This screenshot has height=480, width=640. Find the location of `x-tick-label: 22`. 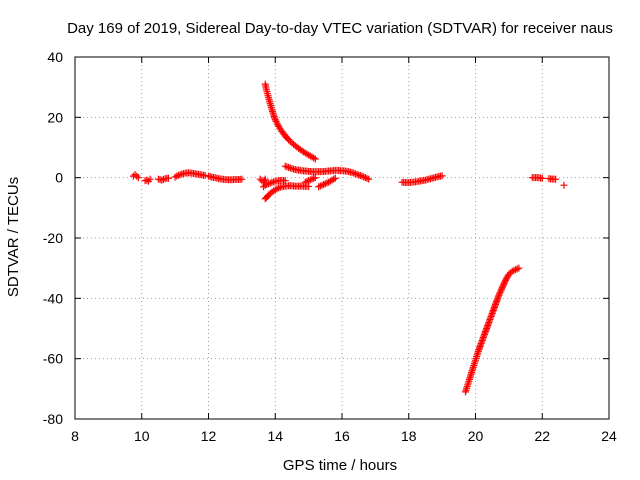

x-tick-label: 22 is located at coordinates (542, 436).